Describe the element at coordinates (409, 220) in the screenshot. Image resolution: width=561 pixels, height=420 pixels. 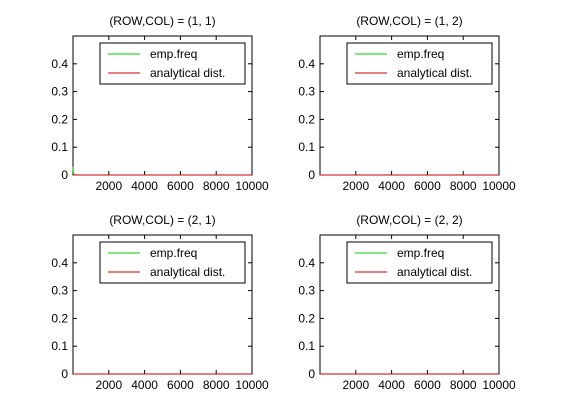
I see `chart-title: (ROW,COL) = (2, 2)` at that location.